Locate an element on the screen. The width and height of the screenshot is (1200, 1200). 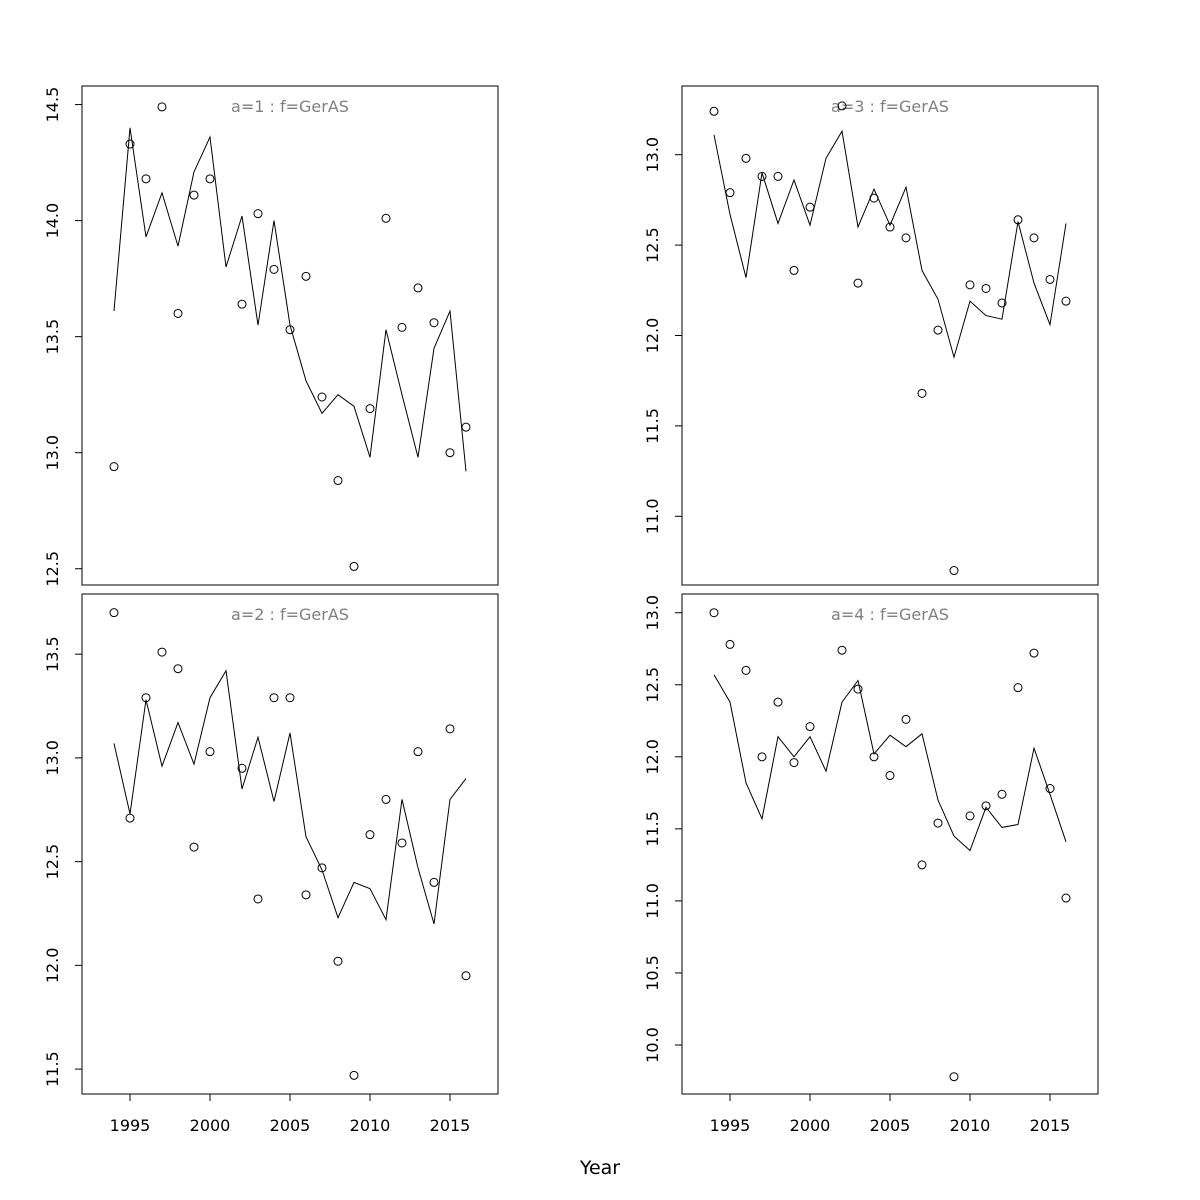
y-tick-label: 10.0 is located at coordinates (652, 1045).